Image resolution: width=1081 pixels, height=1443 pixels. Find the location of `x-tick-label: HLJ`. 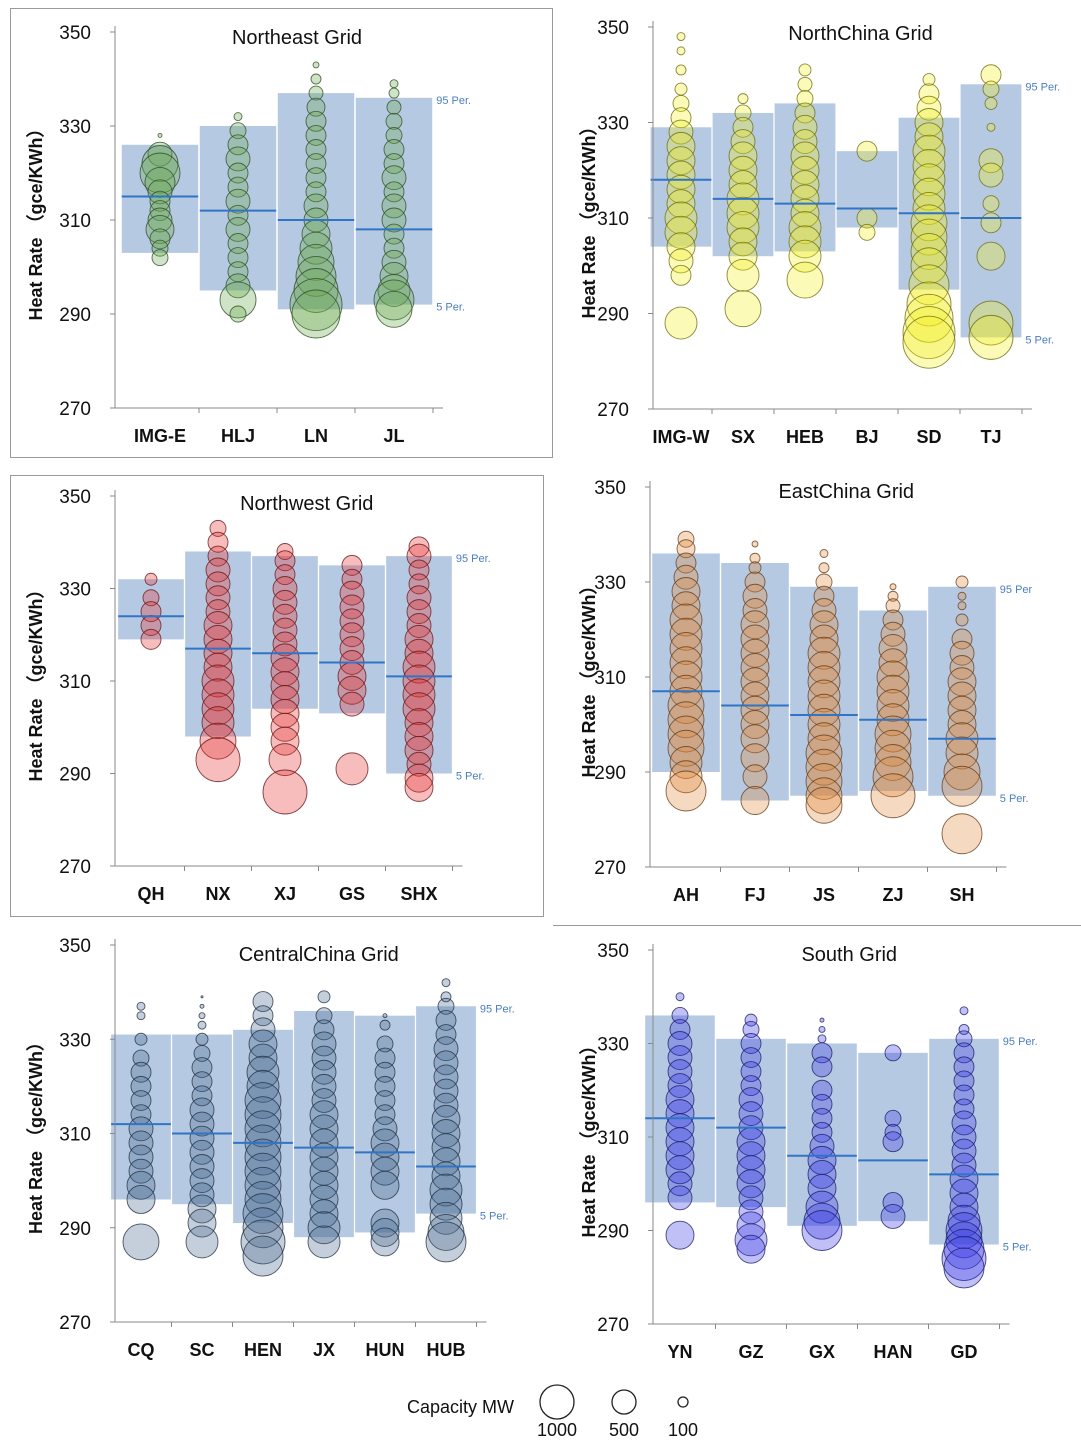

x-tick-label: HLJ is located at coordinates (238, 436).